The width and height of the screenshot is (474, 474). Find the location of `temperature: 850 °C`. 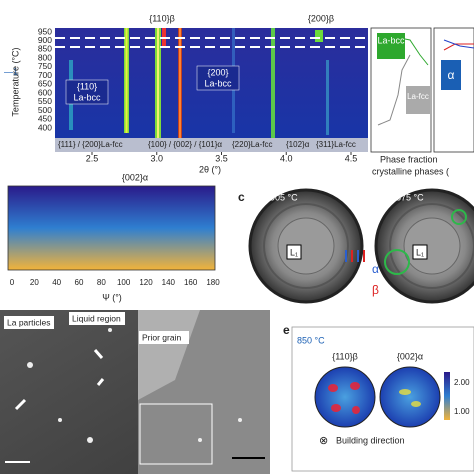

temperature: 850 °C is located at coordinates (311, 340).